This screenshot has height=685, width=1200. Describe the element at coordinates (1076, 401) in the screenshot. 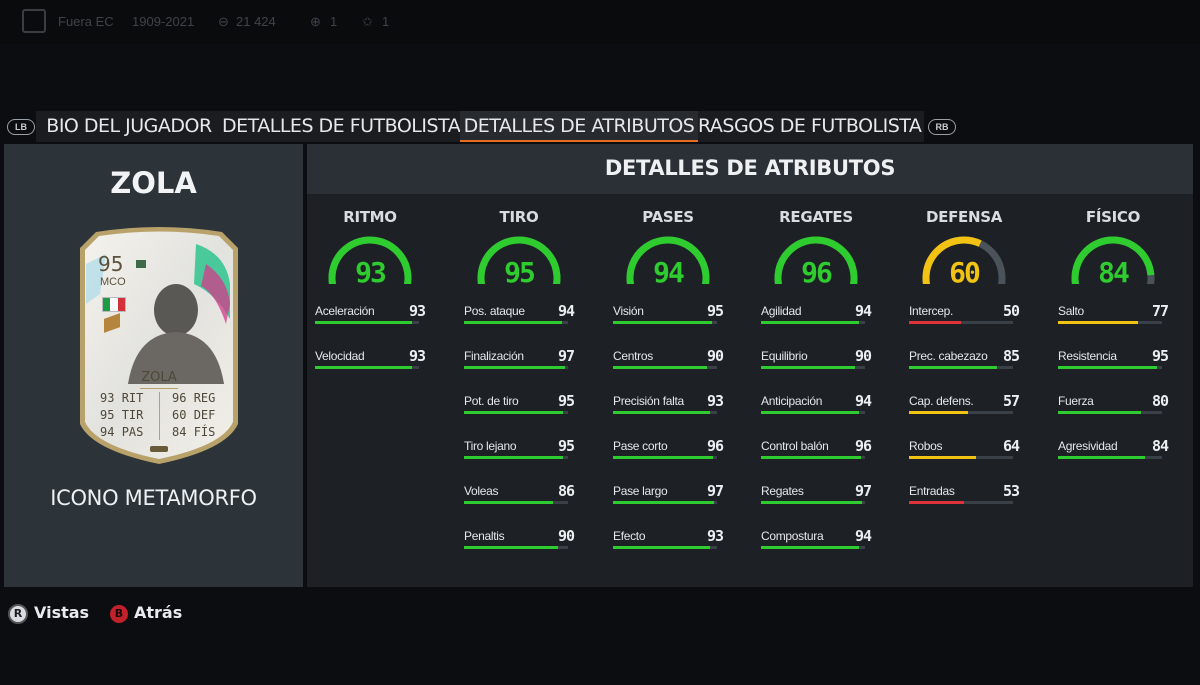

I see `stat-name: Fuerza` at that location.